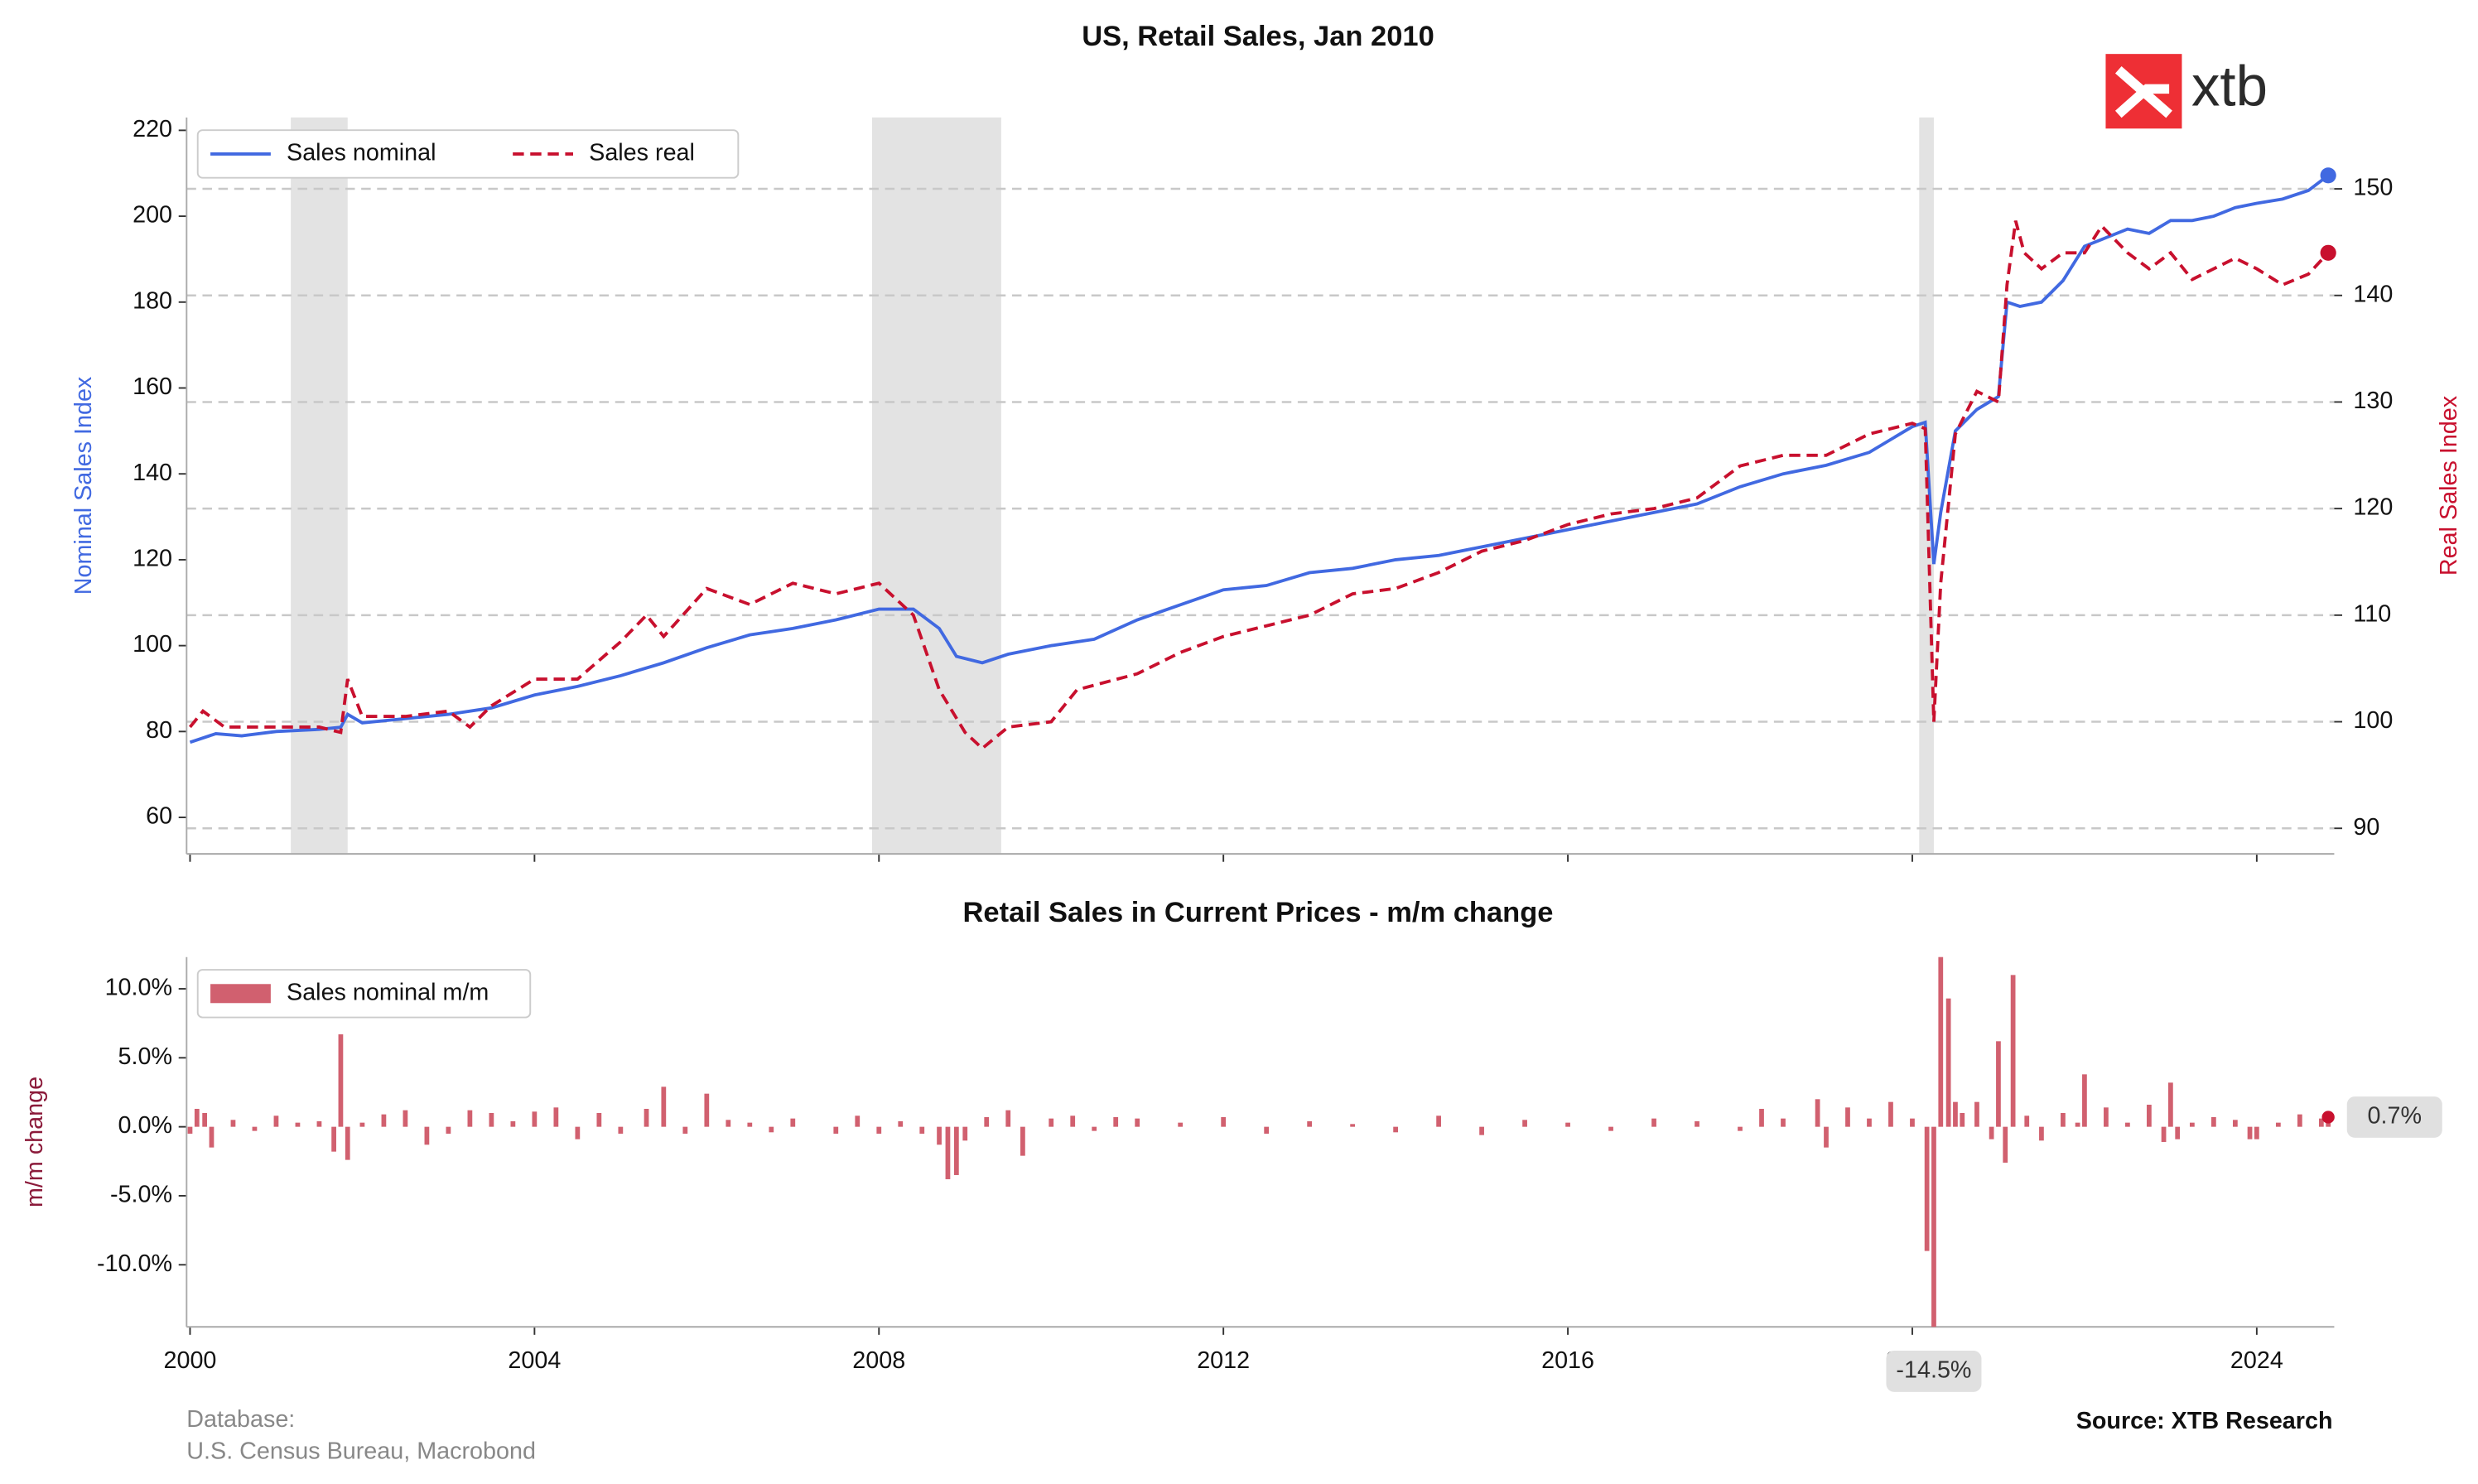 This screenshot has height=1484, width=2478. I want to click on y-axis-label: m/m change, so click(35, 1142).